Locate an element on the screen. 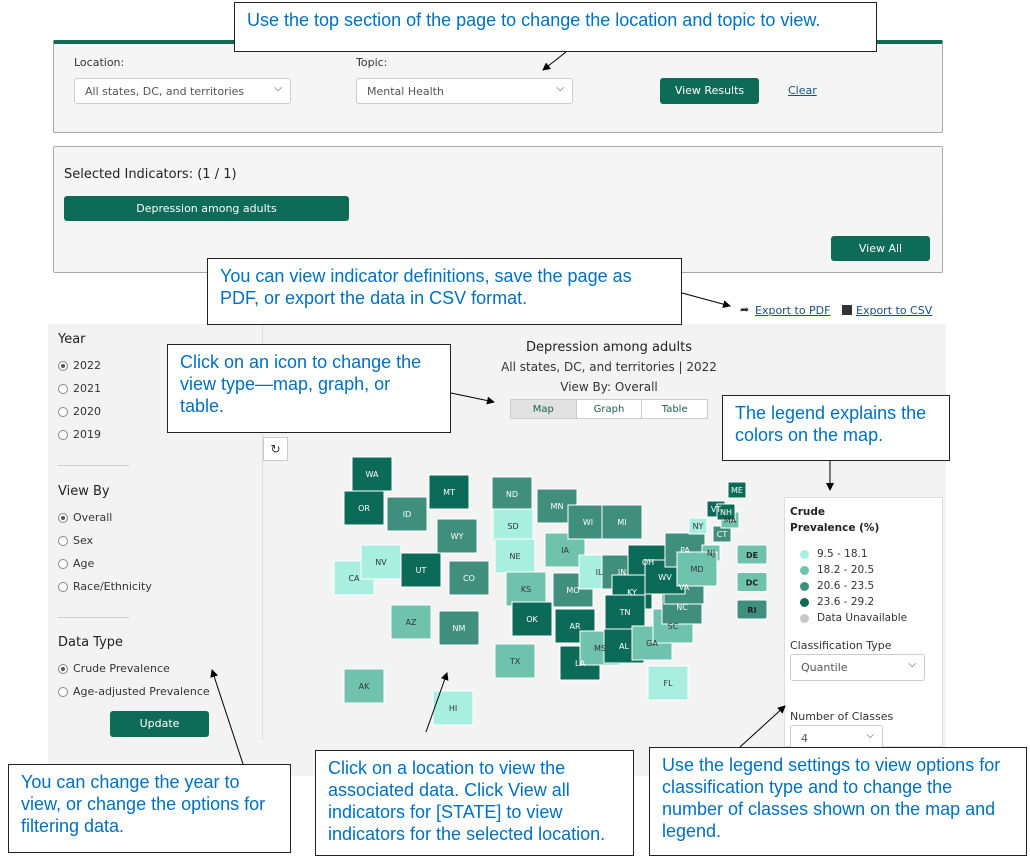  state-label: MS is located at coordinates (600, 648).